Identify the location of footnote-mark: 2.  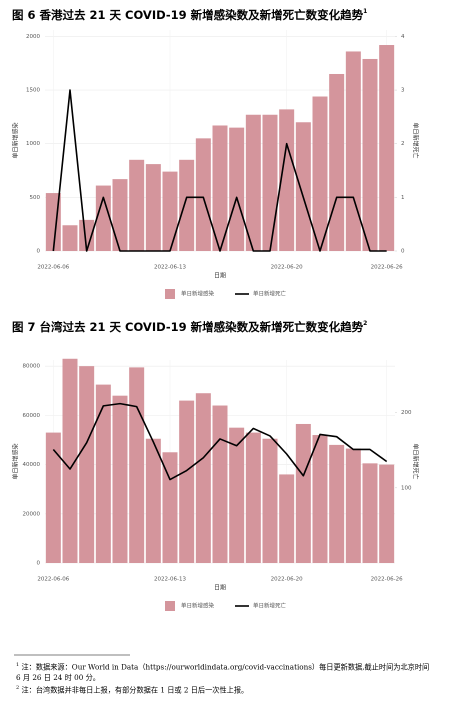
(18, 688).